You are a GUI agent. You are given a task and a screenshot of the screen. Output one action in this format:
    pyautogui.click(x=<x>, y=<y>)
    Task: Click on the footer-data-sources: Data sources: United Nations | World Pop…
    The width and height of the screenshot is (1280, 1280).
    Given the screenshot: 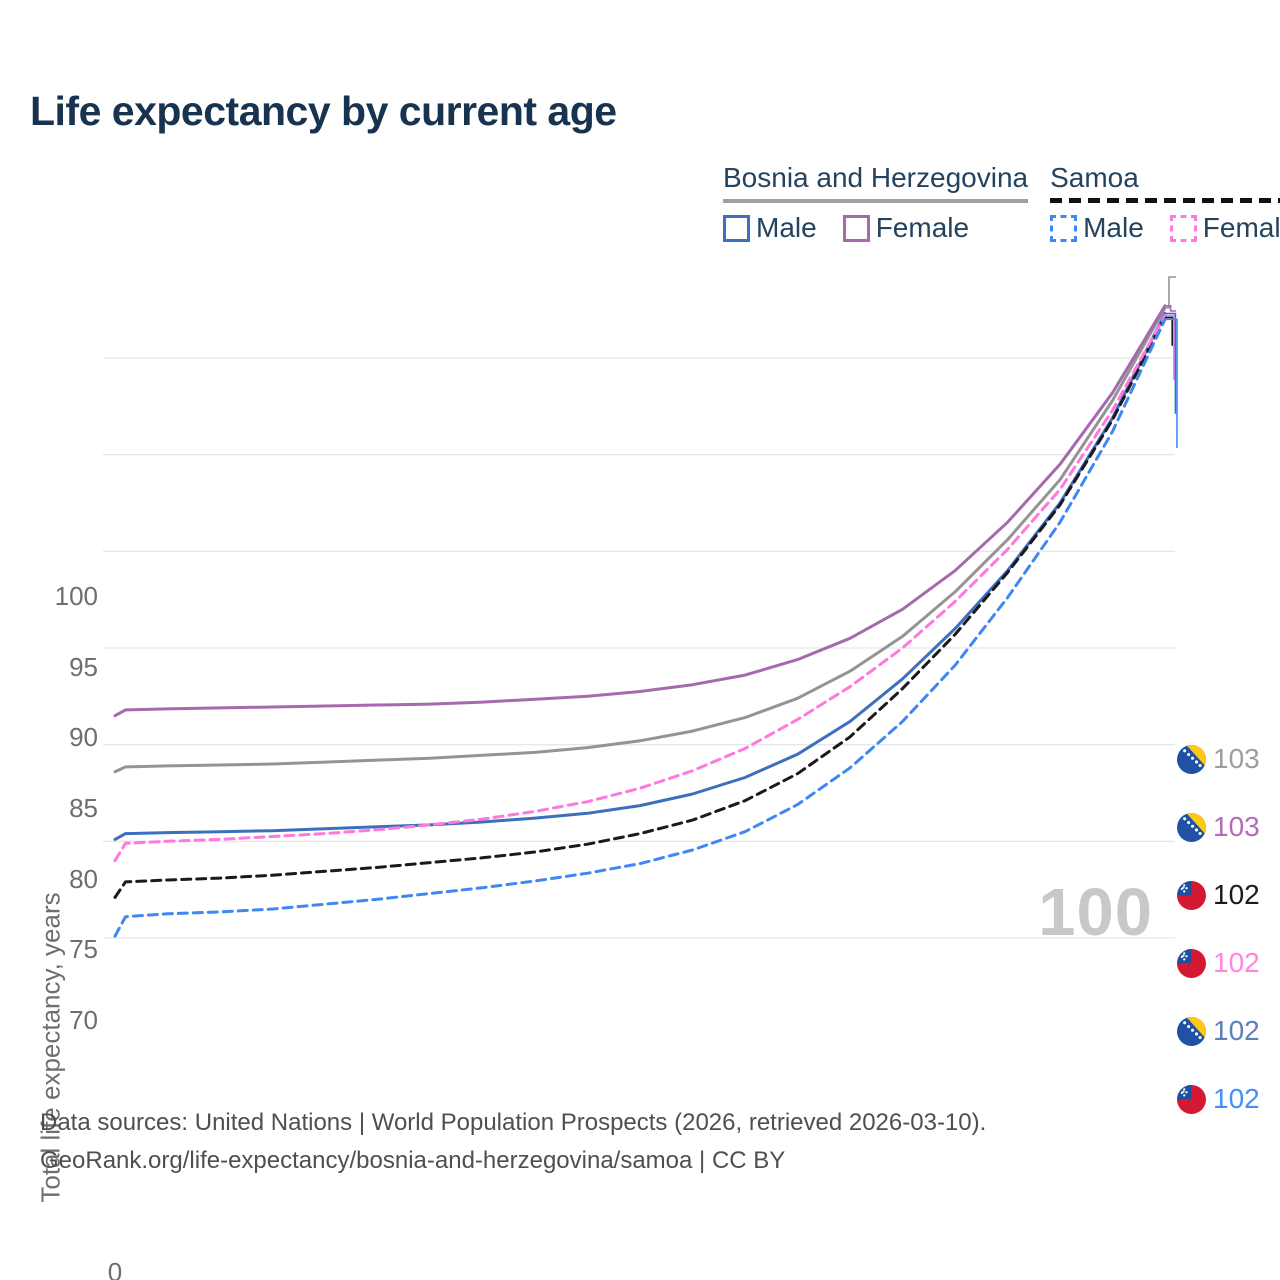 What is the action you would take?
    pyautogui.click(x=513, y=1122)
    